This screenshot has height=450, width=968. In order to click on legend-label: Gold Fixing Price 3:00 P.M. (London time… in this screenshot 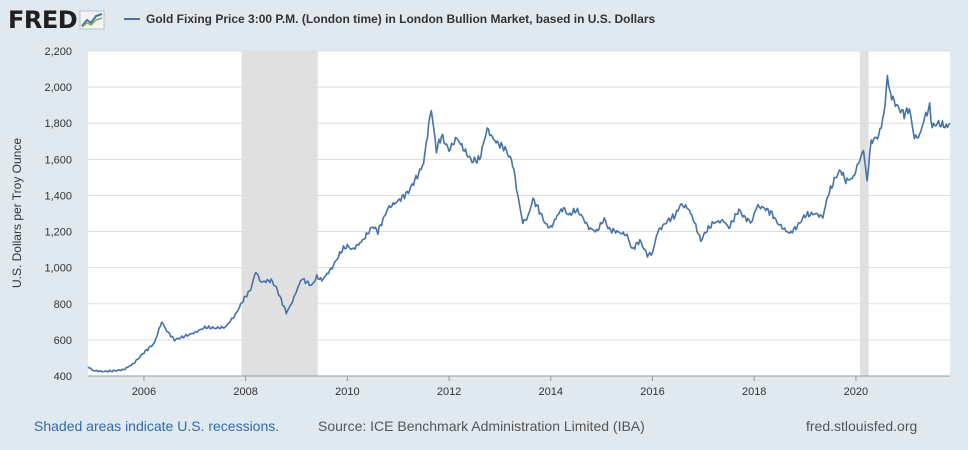, I will do `click(401, 19)`.